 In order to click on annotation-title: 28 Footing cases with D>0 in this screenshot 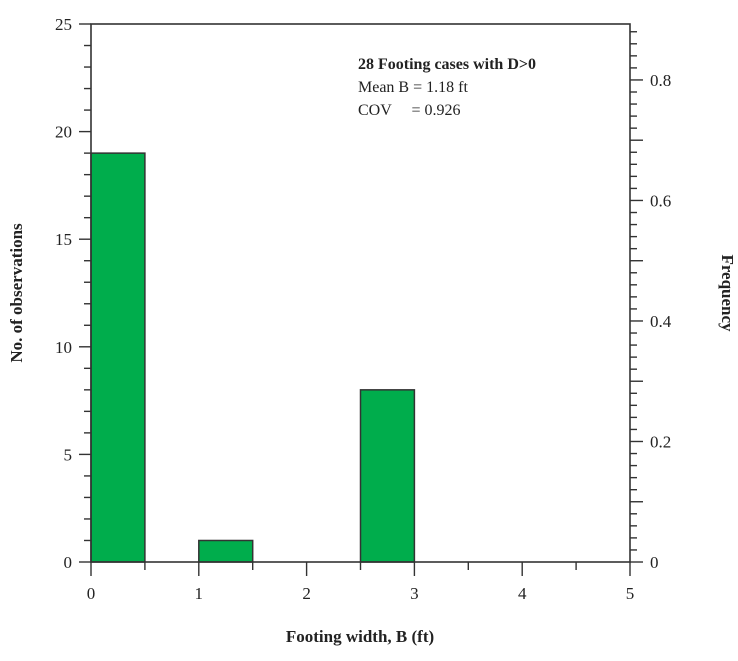, I will do `click(447, 64)`.